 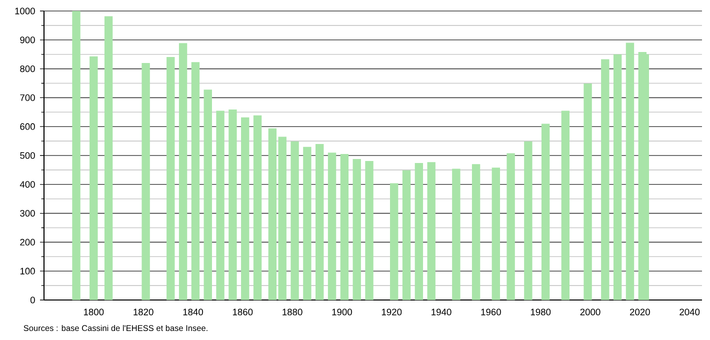 What do you see at coordinates (32, 300) in the screenshot?
I see `y-tick-label: 0` at bounding box center [32, 300].